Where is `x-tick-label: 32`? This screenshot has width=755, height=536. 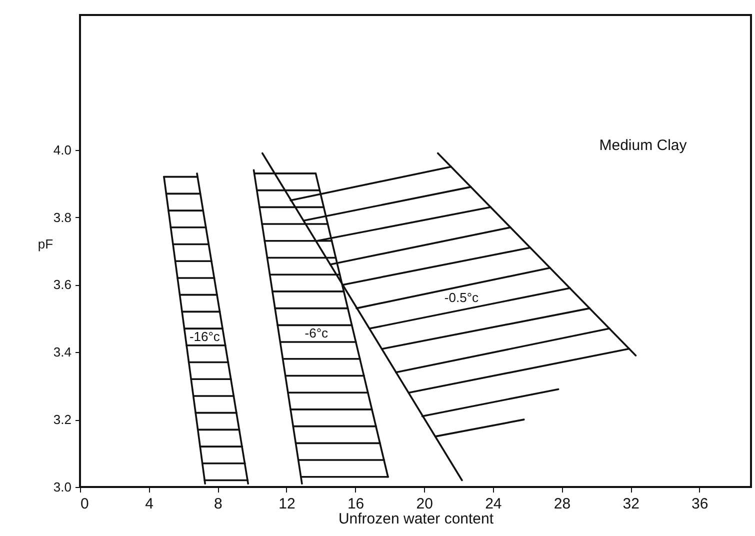
x-tick-label: 32 is located at coordinates (631, 504).